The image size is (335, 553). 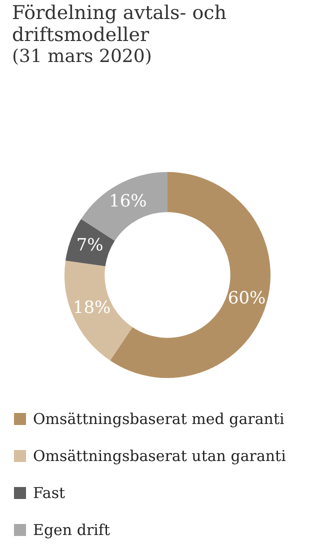 I want to click on data-label: 60%, so click(x=247, y=298).